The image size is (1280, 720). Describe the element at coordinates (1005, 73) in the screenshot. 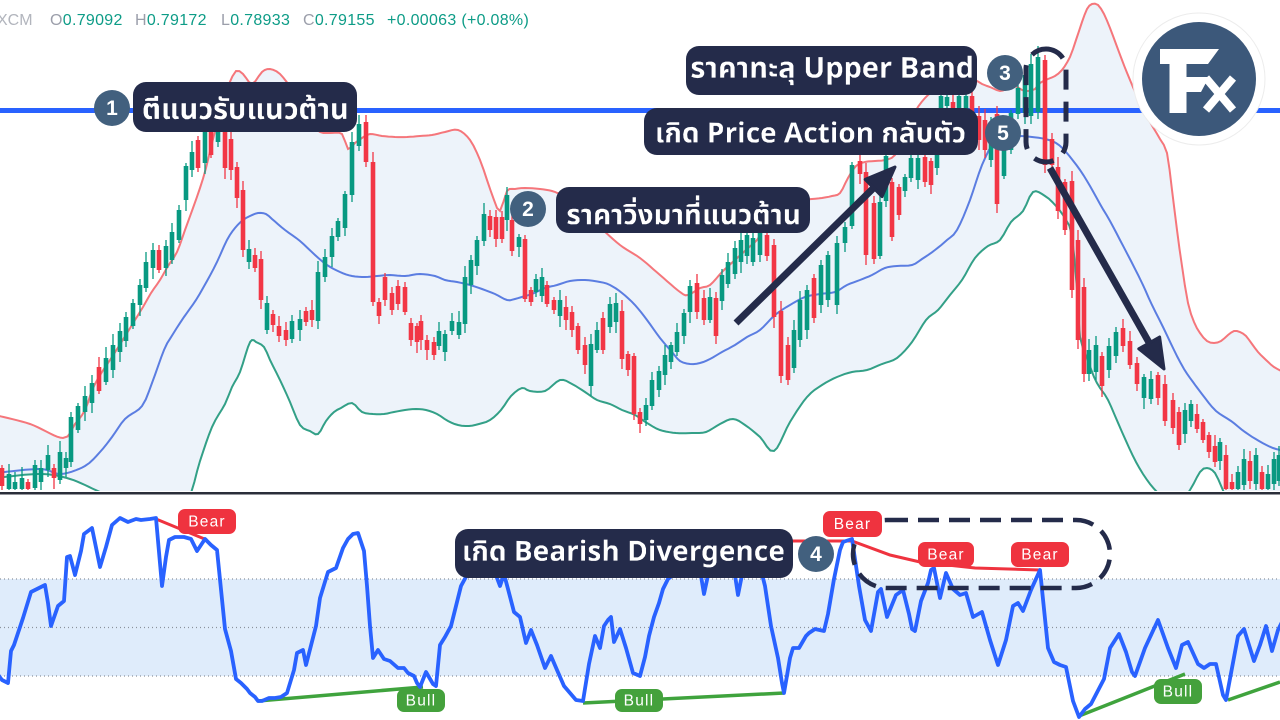

I see `svg-text: 3` at that location.